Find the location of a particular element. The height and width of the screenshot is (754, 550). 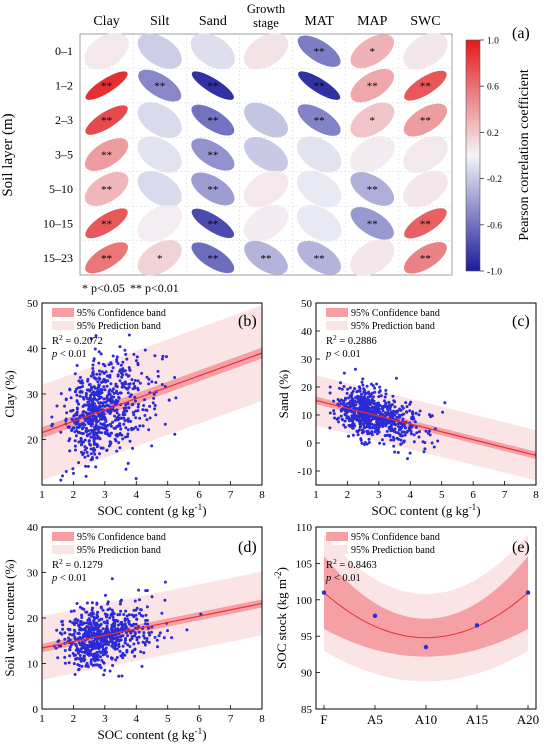

heatmap-col-label: Sand is located at coordinates (213, 21).